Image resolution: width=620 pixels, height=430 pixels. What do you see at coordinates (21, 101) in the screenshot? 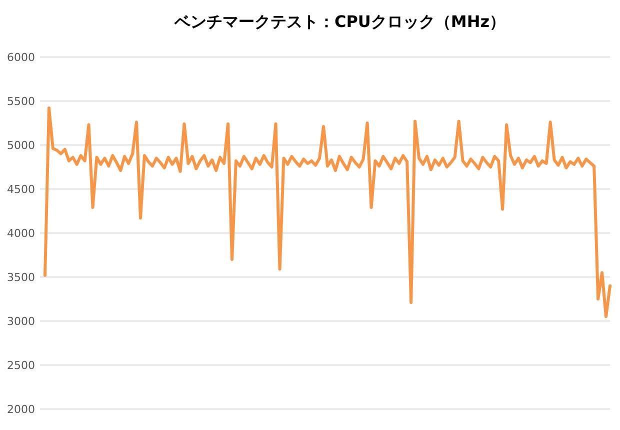
I see `y-tick-label: 5500` at bounding box center [21, 101].